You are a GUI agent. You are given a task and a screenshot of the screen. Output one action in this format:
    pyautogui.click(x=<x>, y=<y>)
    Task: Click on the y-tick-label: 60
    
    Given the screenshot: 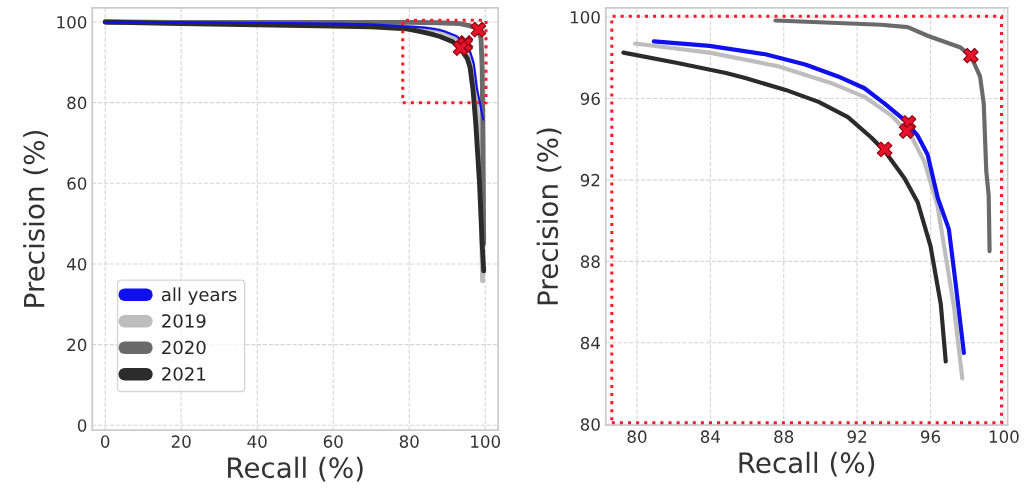 What is the action you would take?
    pyautogui.click(x=77, y=183)
    